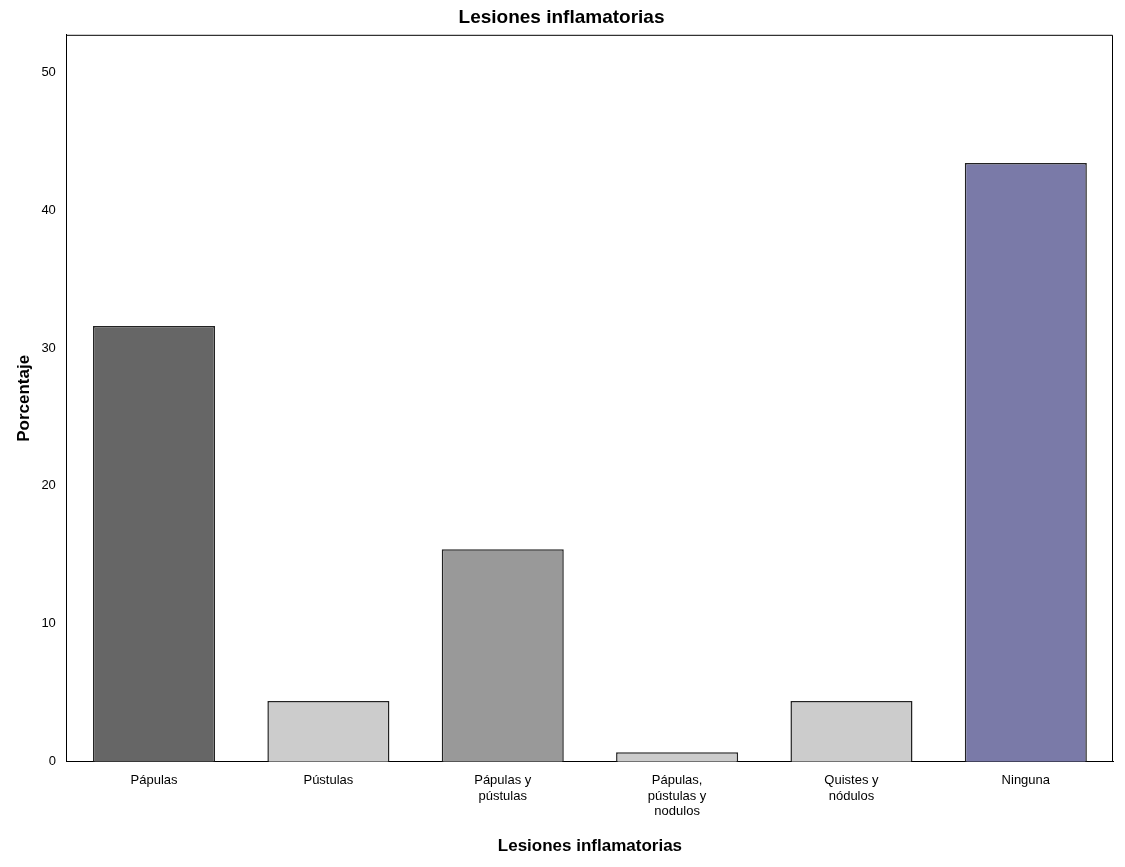  I want to click on chart-title: Lesiones inflamatorias, so click(561, 16).